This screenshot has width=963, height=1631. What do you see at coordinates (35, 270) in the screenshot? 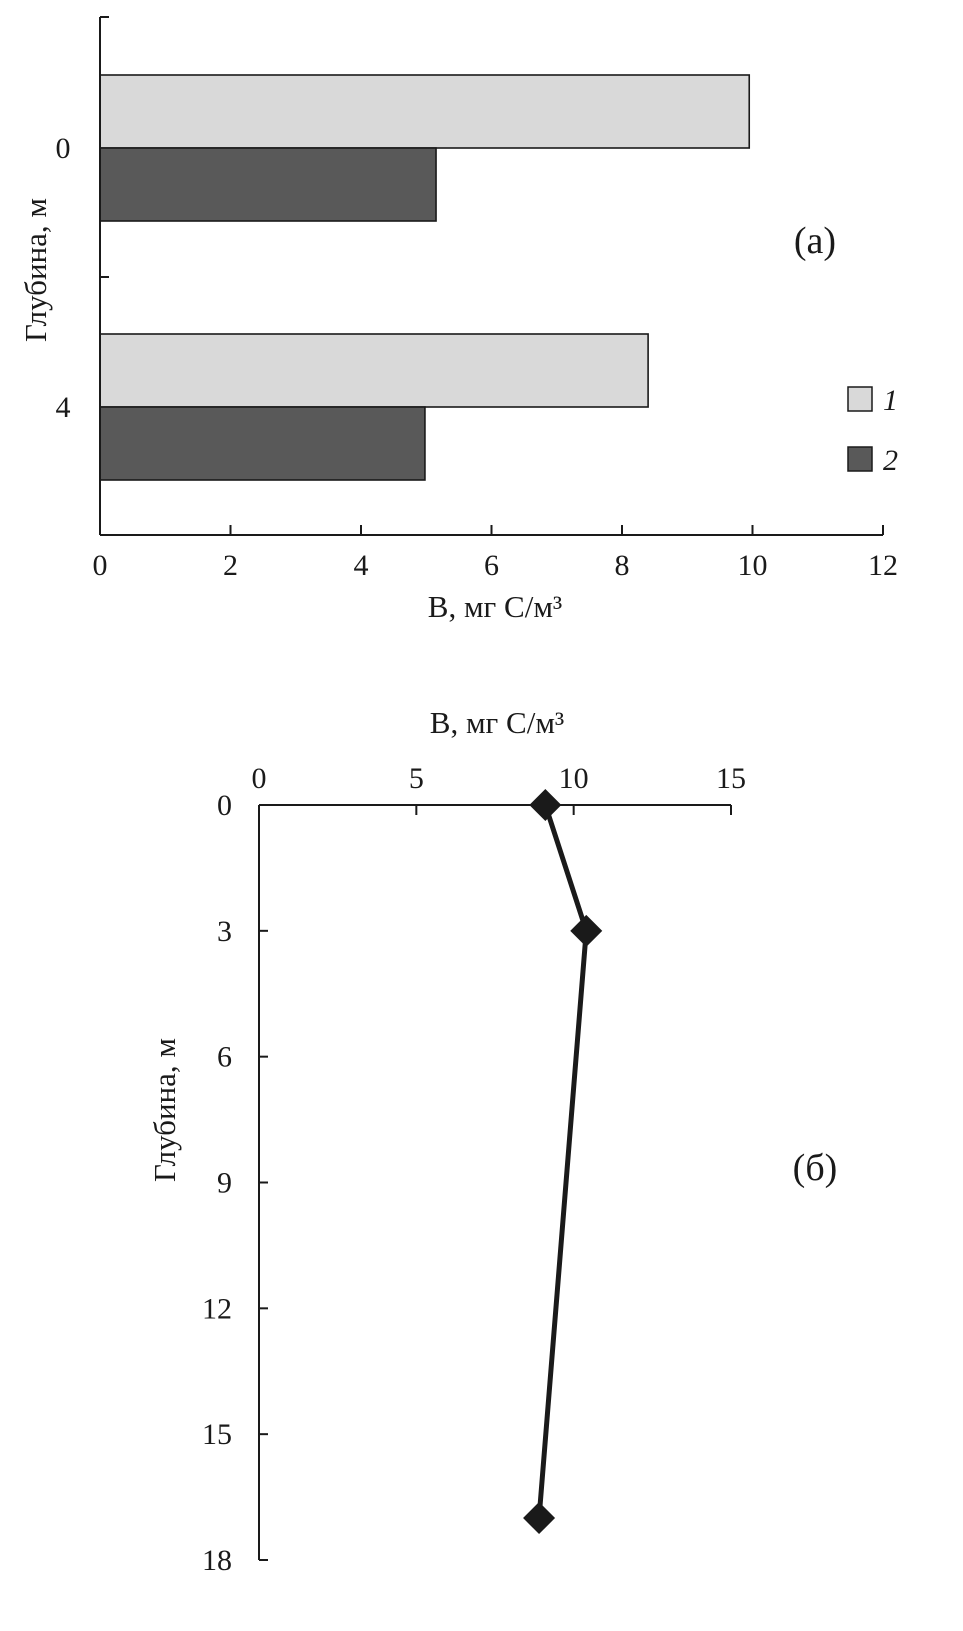
I see `y-axis-title-a: Глубина, м` at bounding box center [35, 270].